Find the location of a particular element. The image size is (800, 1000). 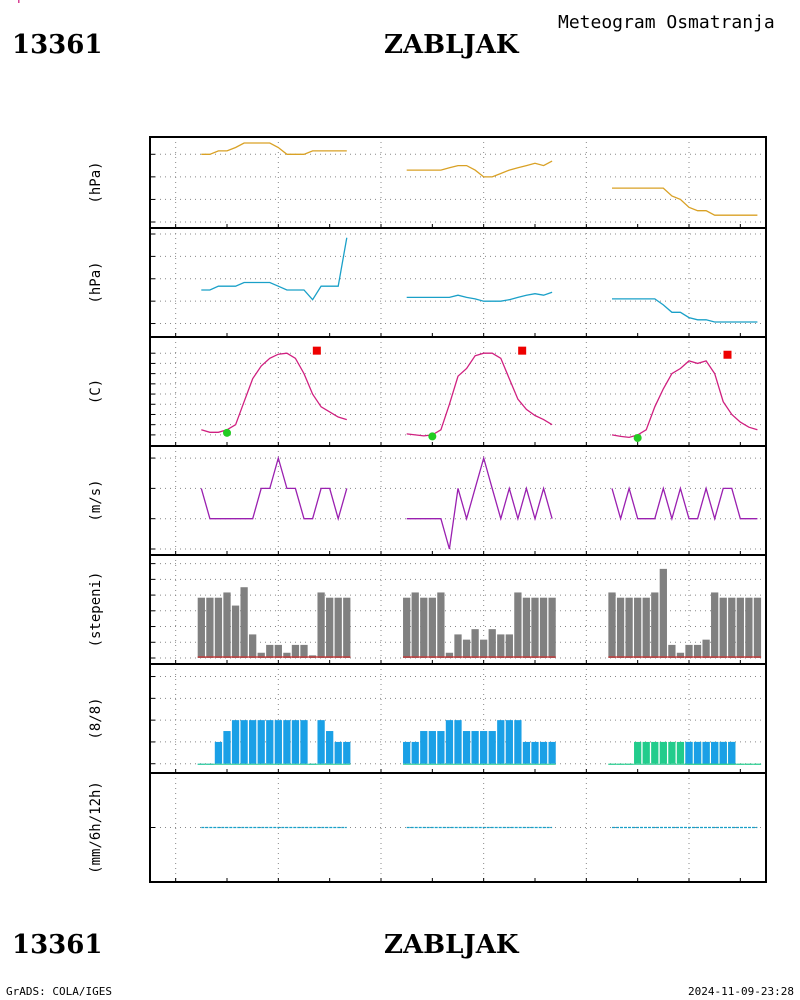

panel-label: Maksimalna is located at coordinates (21, 2).